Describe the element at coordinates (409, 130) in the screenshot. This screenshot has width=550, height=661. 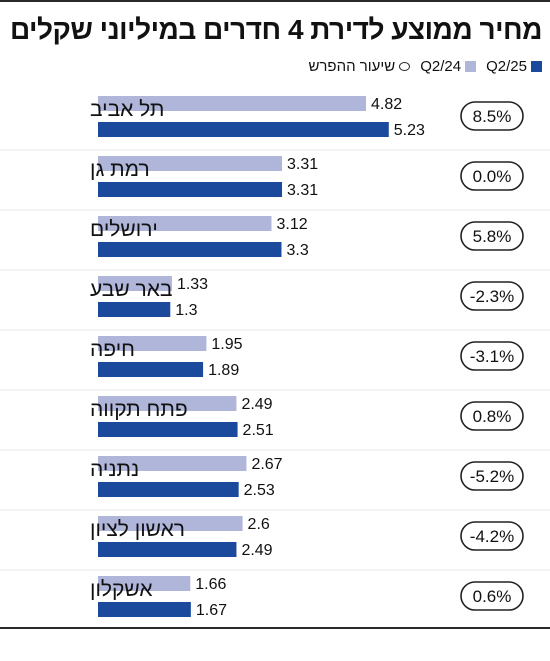
I see `value-label-q225: 5.23` at that location.